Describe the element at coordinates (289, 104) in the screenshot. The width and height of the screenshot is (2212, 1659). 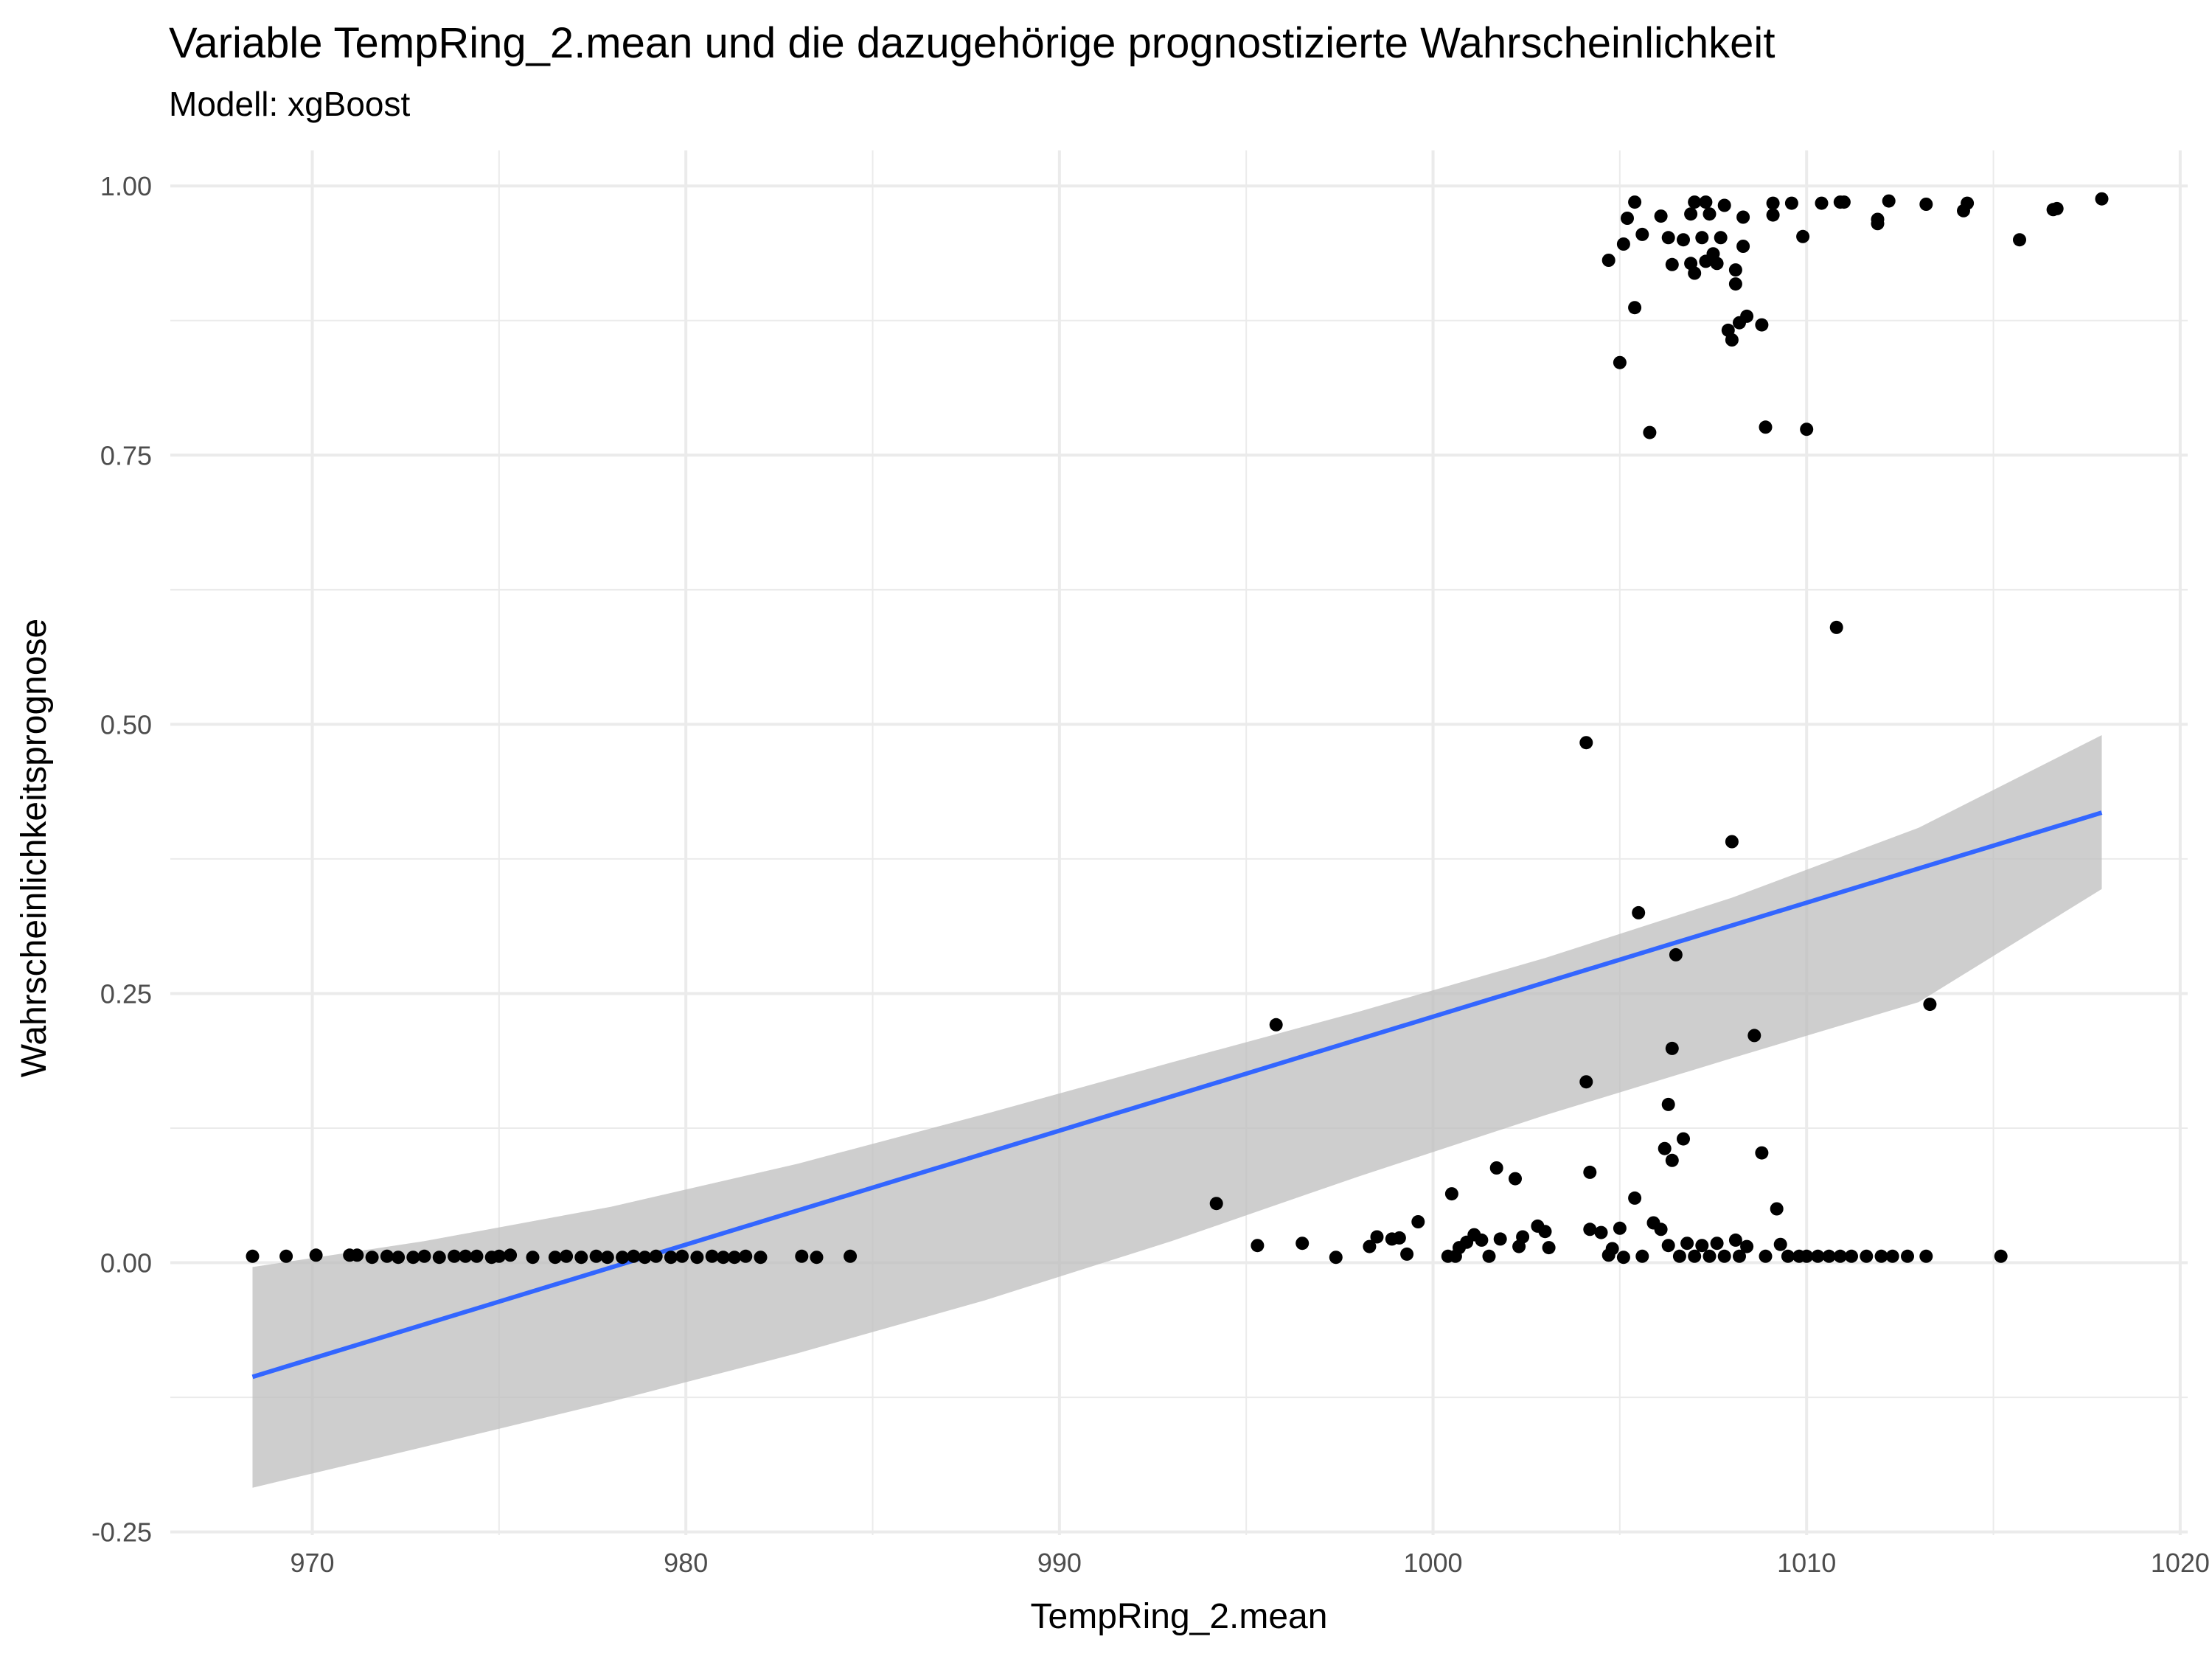
I see `chart-subtitle: Modell: xgBoost` at that location.